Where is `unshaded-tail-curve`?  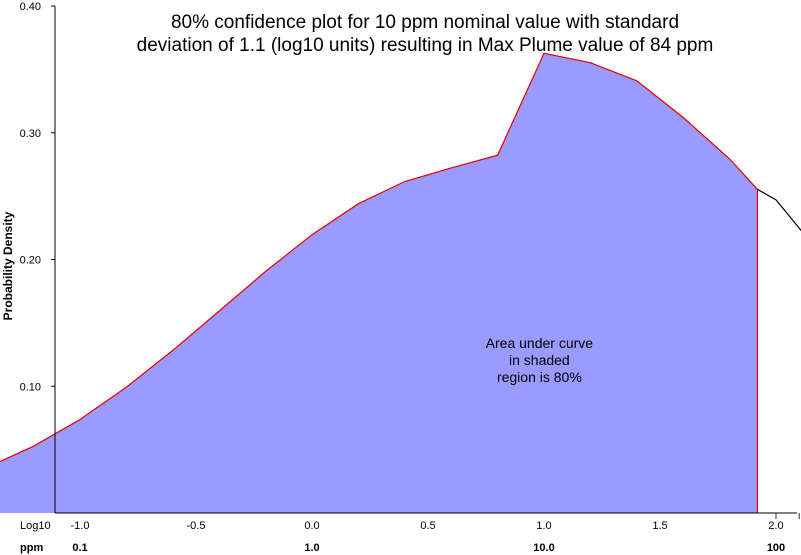
unshaded-tail-curve is located at coordinates (779, 210).